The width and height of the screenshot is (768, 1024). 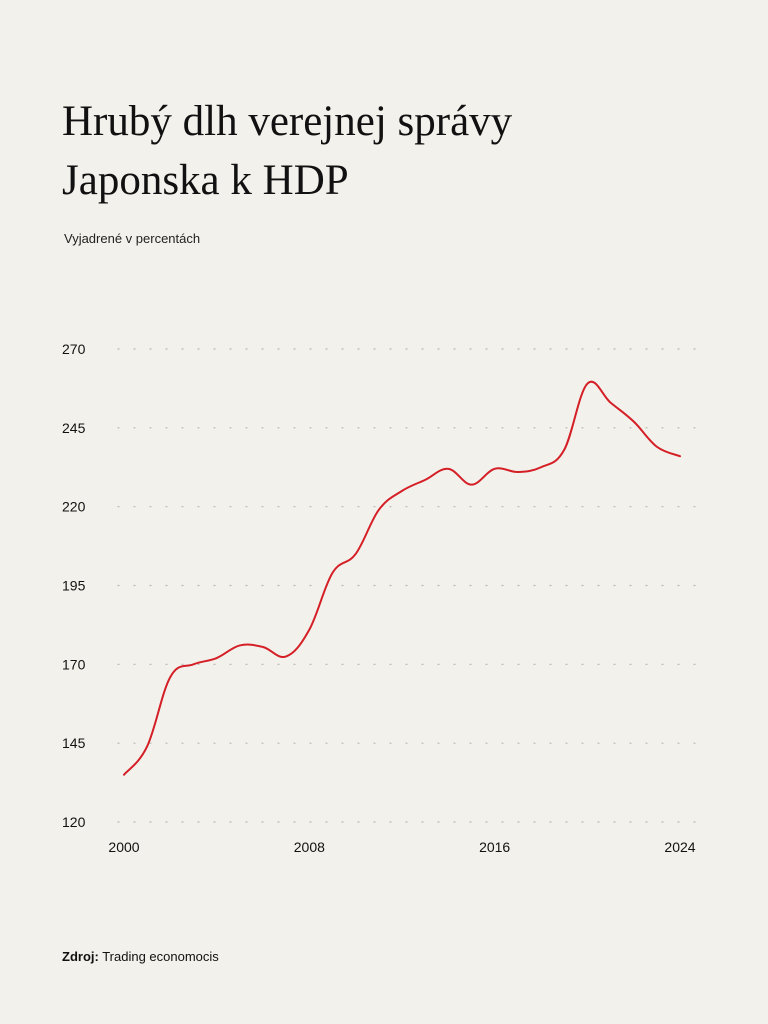 I want to click on y-tick-label: 120, so click(x=74, y=822).